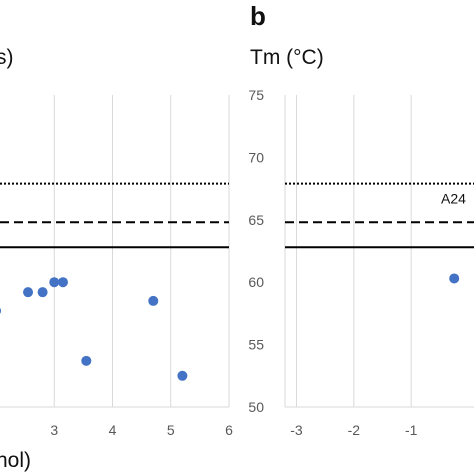 This screenshot has width=474, height=474. I want to click on panel-b-x-tick-label: -1, so click(411, 430).